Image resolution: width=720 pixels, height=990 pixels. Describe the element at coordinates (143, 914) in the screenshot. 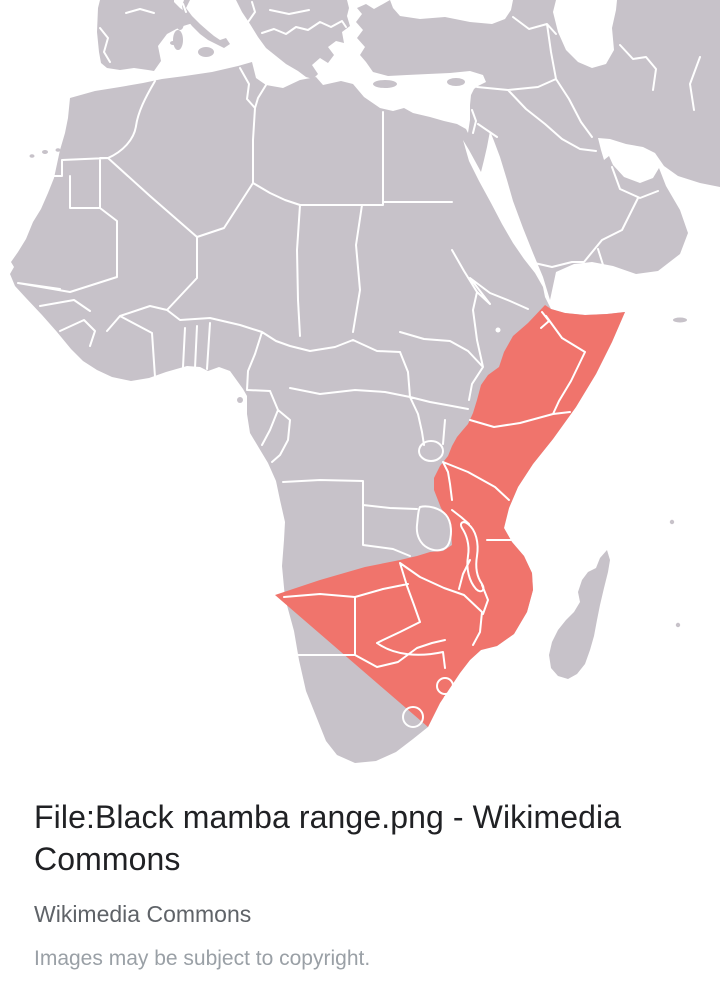

I see `image-source-link: Wikimedia Commons` at that location.